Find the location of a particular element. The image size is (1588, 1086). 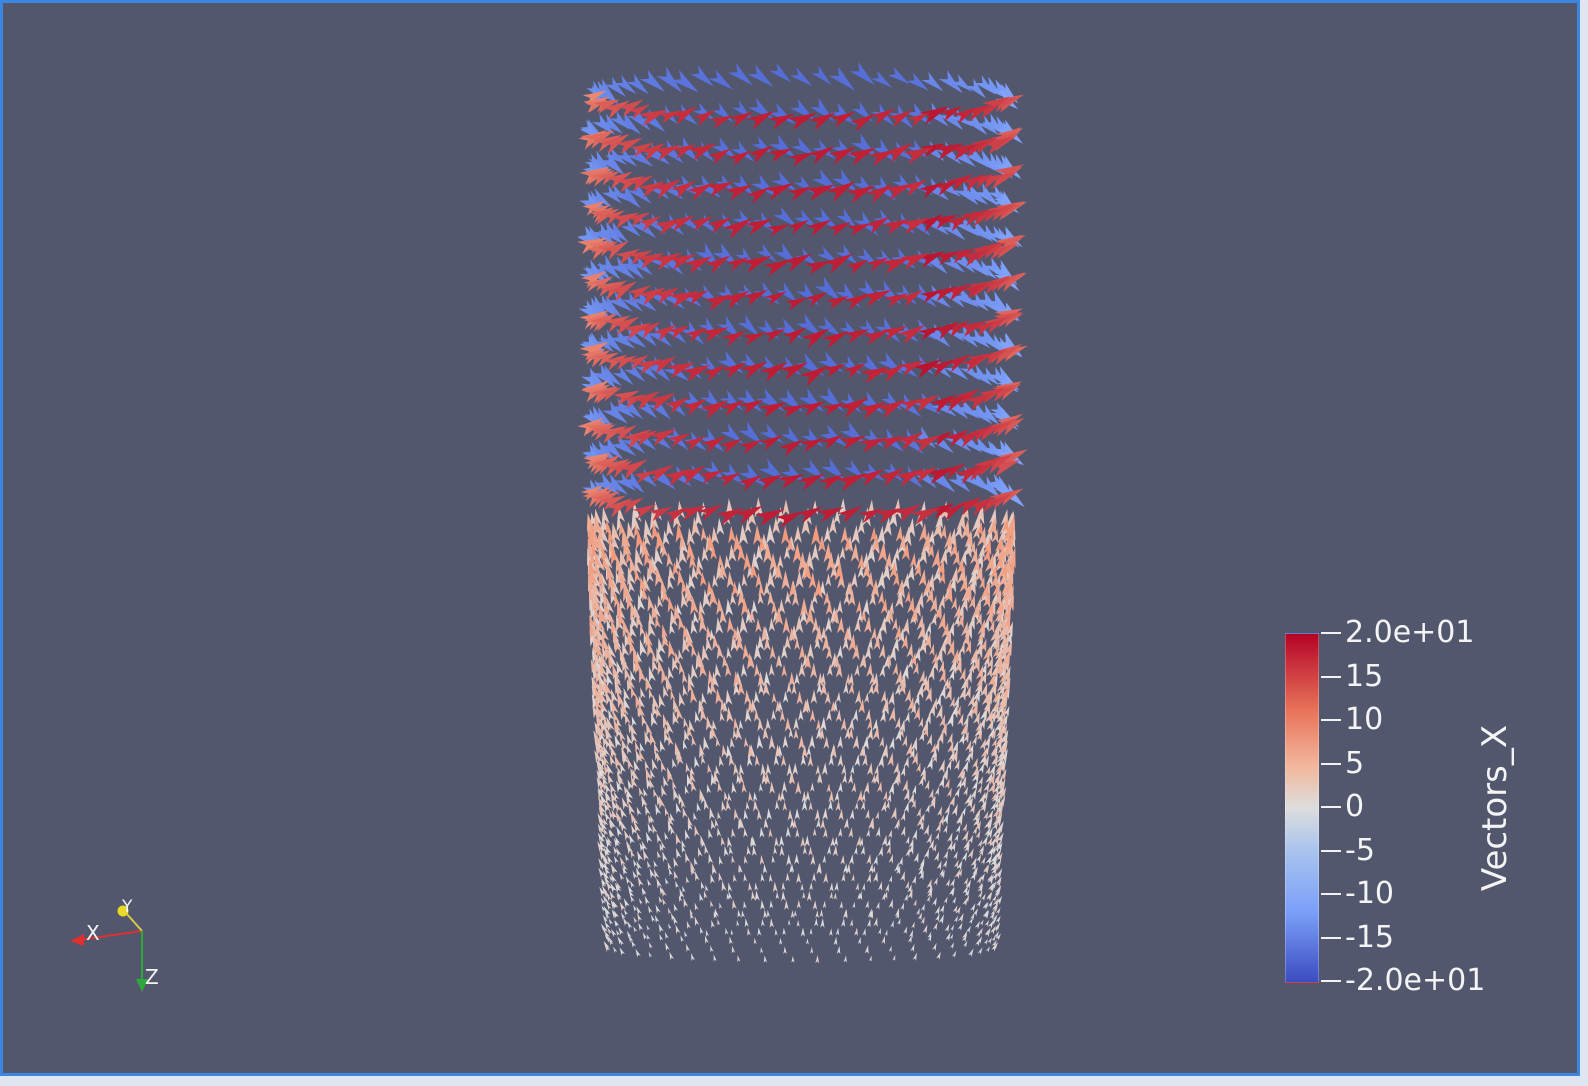

color-legend-tick is located at coordinates (1331, 763).